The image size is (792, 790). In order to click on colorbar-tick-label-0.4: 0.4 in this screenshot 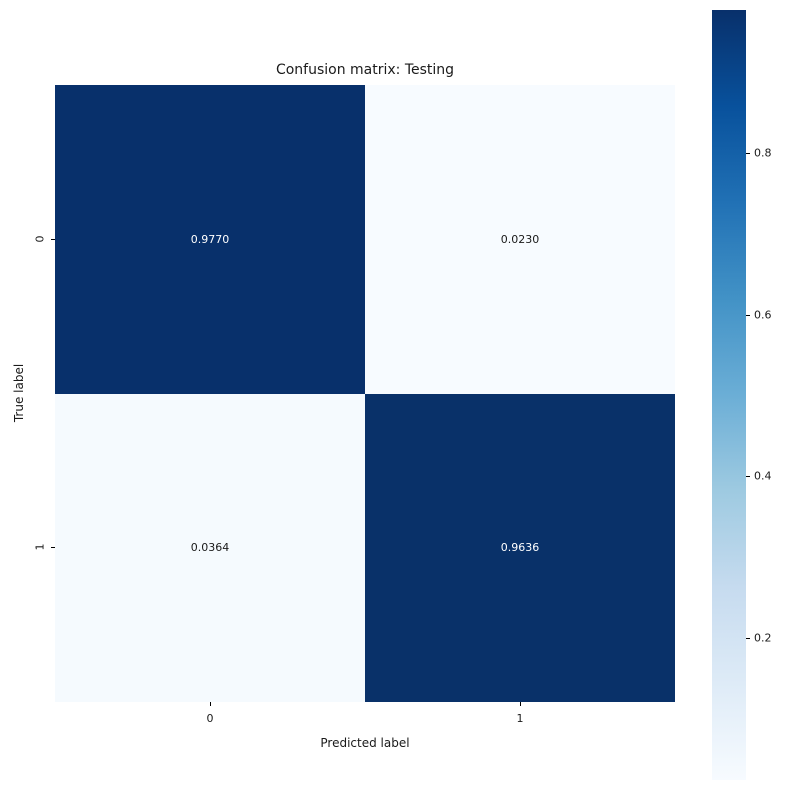, I will do `click(763, 476)`.